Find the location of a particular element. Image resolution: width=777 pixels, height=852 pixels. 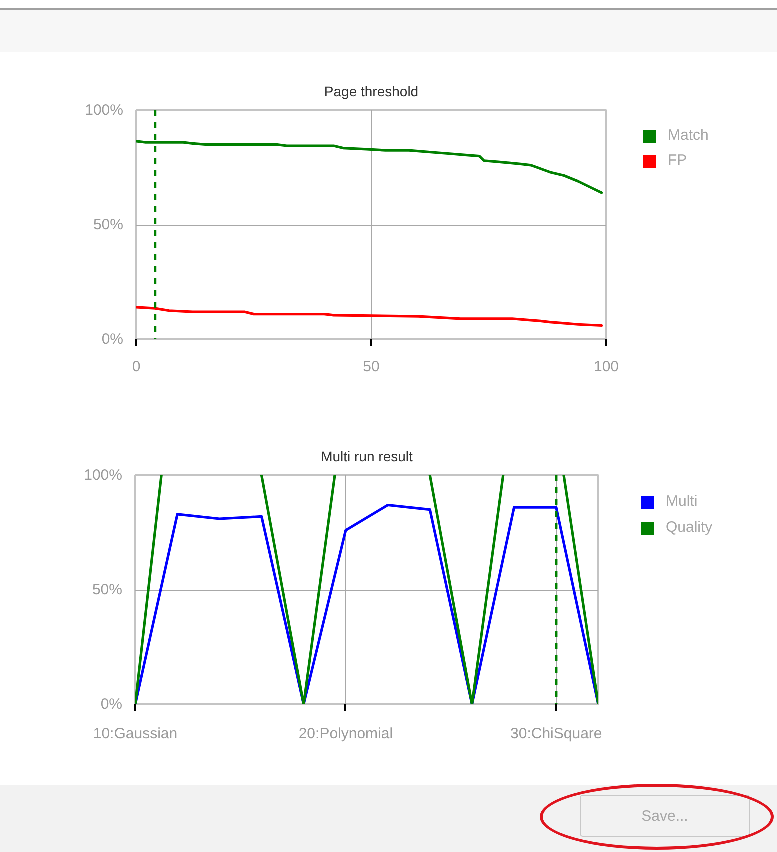

x-tick-label: 50 is located at coordinates (371, 367).